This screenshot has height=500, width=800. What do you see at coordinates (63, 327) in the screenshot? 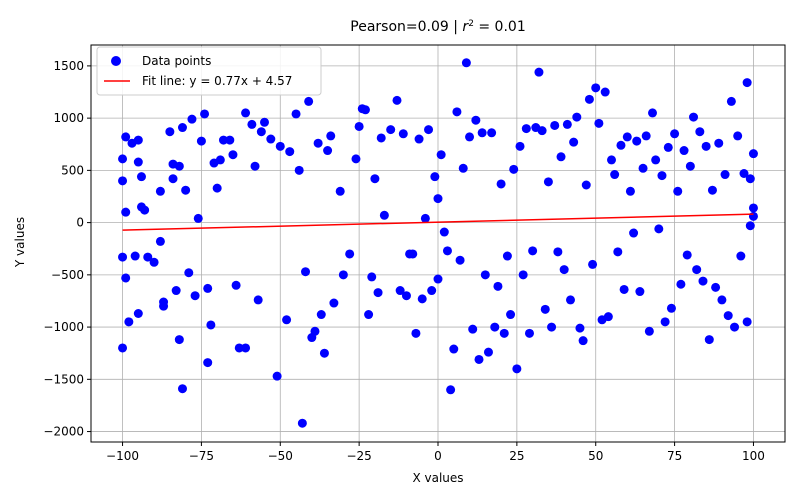
I see `y-tick-label: −1000` at bounding box center [63, 327].